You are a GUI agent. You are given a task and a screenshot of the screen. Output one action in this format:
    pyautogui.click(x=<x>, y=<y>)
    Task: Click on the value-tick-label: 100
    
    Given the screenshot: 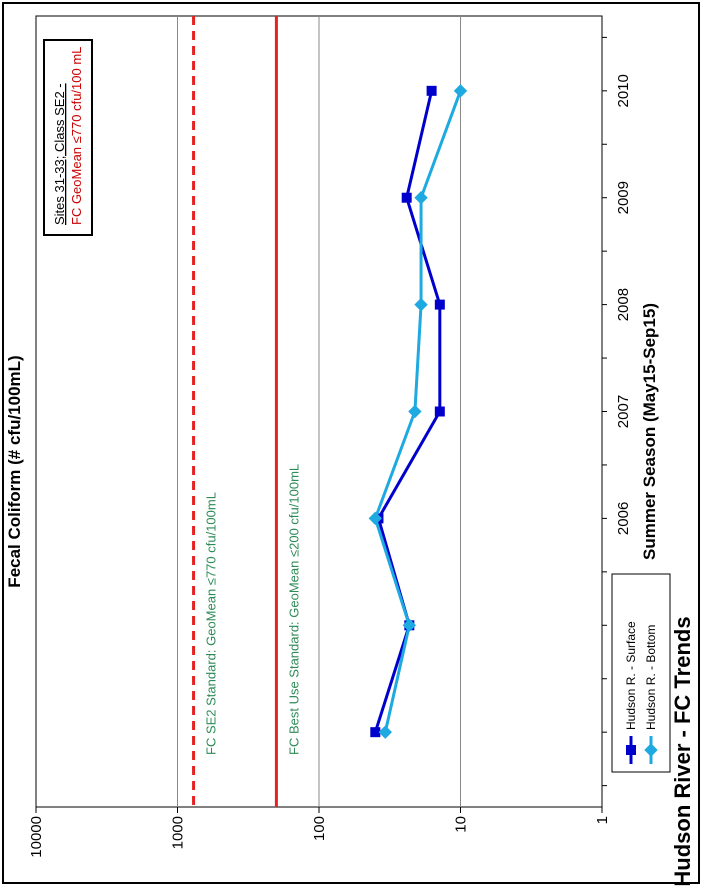 What is the action you would take?
    pyautogui.click(x=319, y=828)
    